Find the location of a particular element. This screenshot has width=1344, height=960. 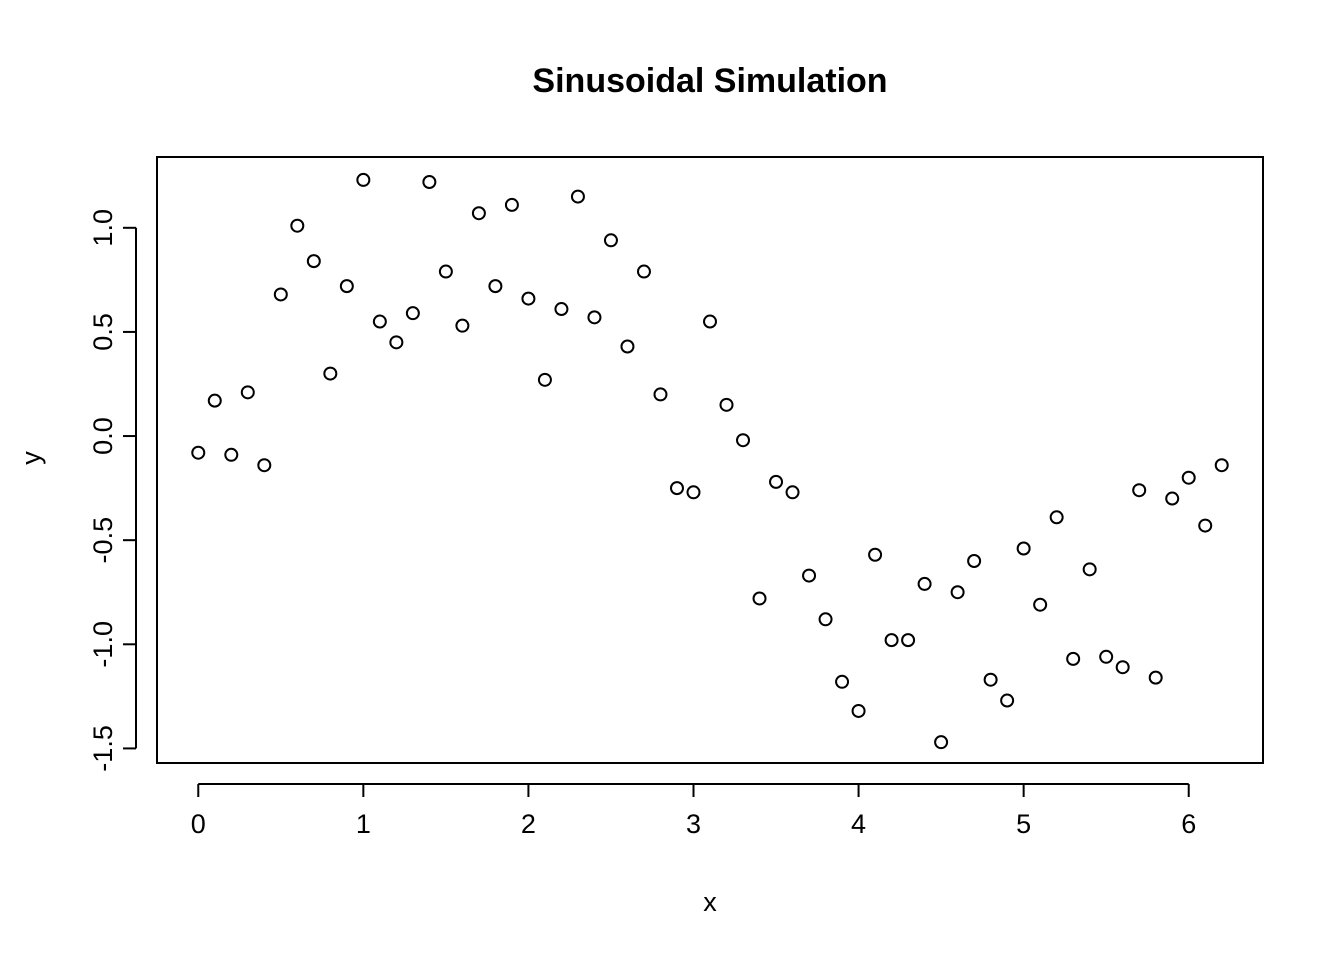

x-axis: 0 1 2 3 4 5 6 is located at coordinates (693, 811).